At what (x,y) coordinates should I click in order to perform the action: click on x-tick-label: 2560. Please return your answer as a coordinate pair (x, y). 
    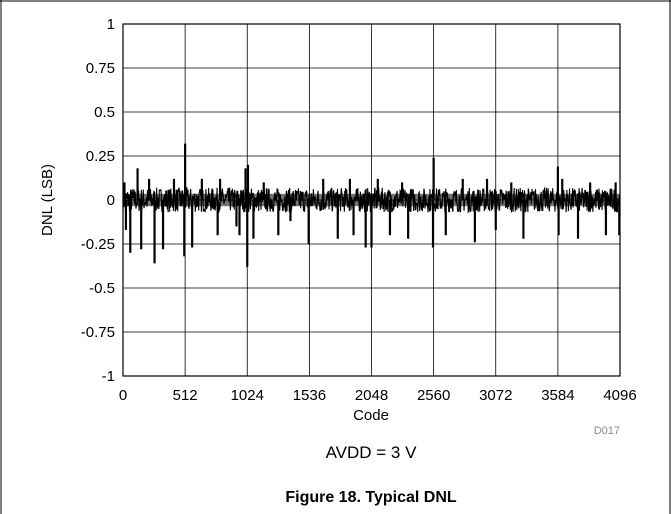
    Looking at the image, I should click on (433, 395).